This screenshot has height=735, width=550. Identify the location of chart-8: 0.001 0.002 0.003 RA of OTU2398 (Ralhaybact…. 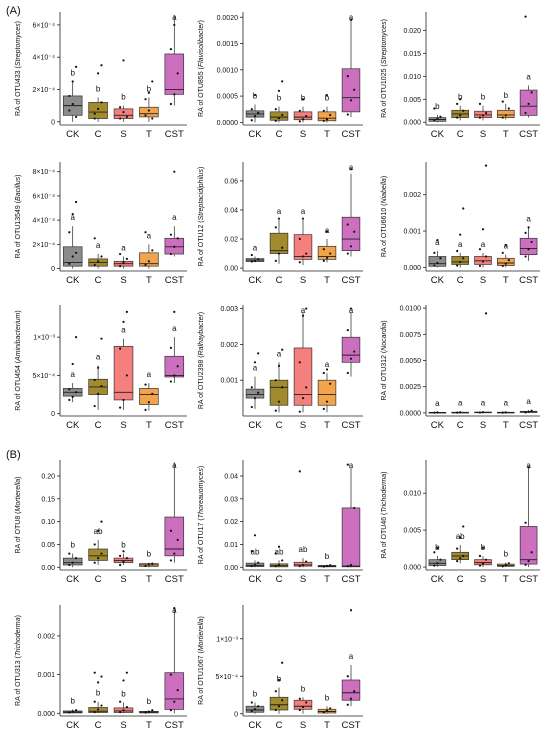
(280, 368).